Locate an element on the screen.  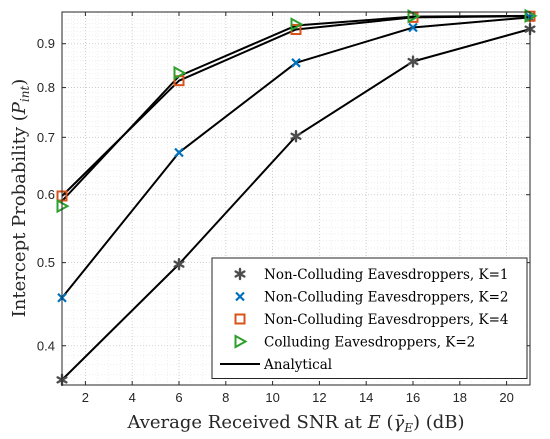
legend-label-1: Non-Colluding Eavesdroppers, K=1 is located at coordinates (386, 275).